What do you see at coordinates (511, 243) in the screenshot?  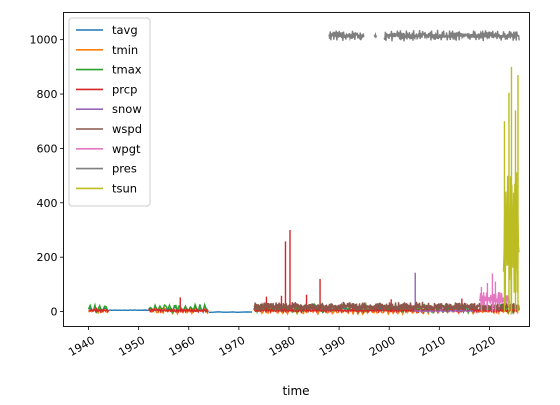 I see `series-line-tsun` at bounding box center [511, 243].